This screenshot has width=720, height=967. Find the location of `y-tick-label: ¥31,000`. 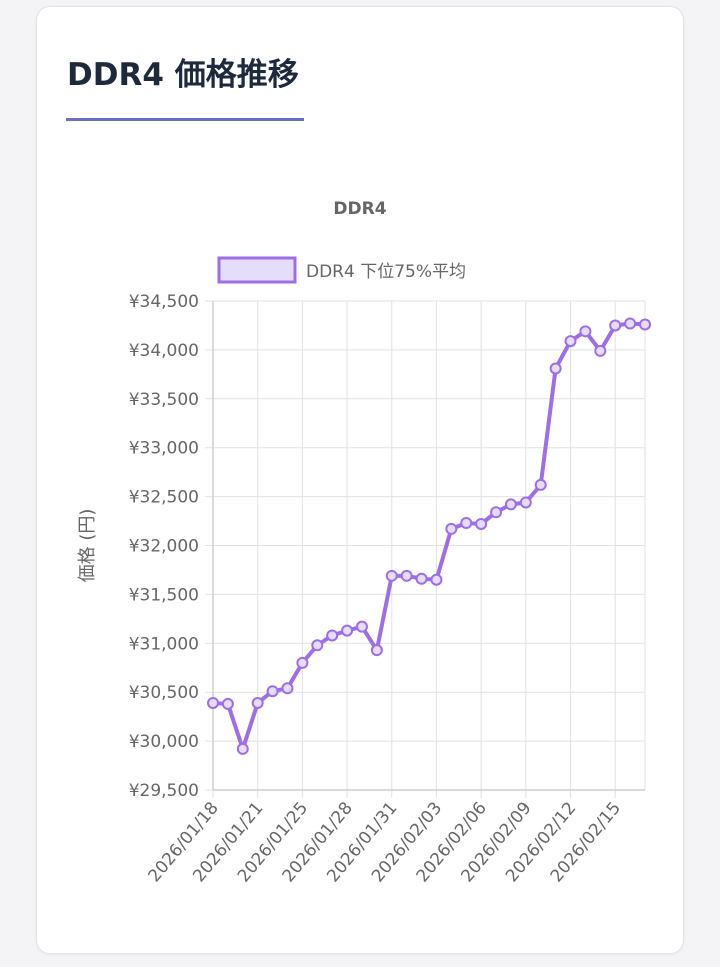

y-tick-label: ¥31,000 is located at coordinates (164, 644).